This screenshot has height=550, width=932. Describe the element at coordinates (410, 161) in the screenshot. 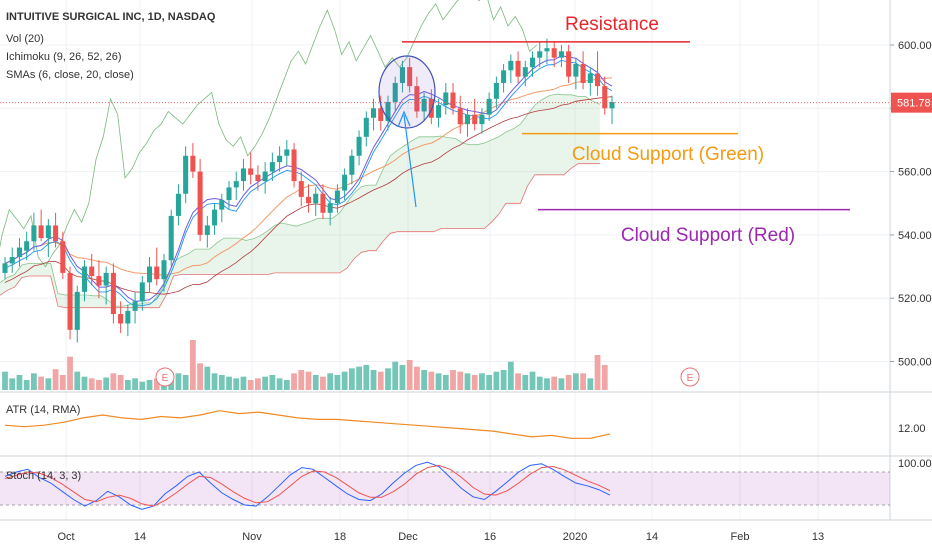

I see `arrow-line` at that location.